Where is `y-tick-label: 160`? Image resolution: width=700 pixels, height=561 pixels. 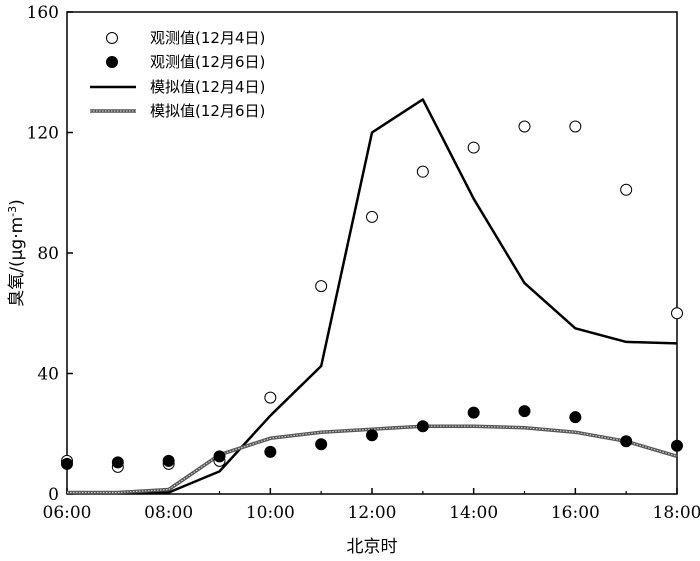 y-tick-label: 160 is located at coordinates (43, 13).